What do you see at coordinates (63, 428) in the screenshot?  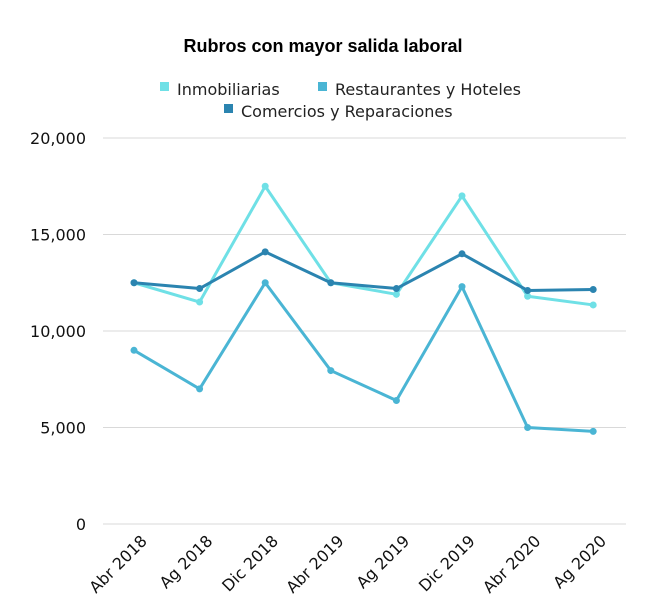 I see `y-tick-label: 5,000` at bounding box center [63, 428].